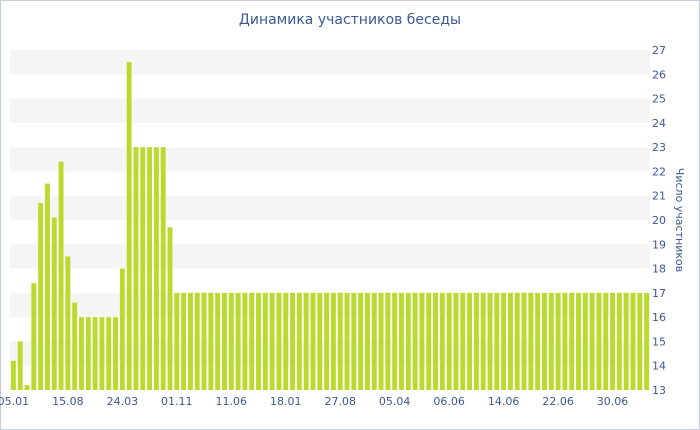 Image resolution: width=700 pixels, height=430 pixels. What do you see at coordinates (659, 293) in the screenshot?
I see `y-tick-label: 17` at bounding box center [659, 293].